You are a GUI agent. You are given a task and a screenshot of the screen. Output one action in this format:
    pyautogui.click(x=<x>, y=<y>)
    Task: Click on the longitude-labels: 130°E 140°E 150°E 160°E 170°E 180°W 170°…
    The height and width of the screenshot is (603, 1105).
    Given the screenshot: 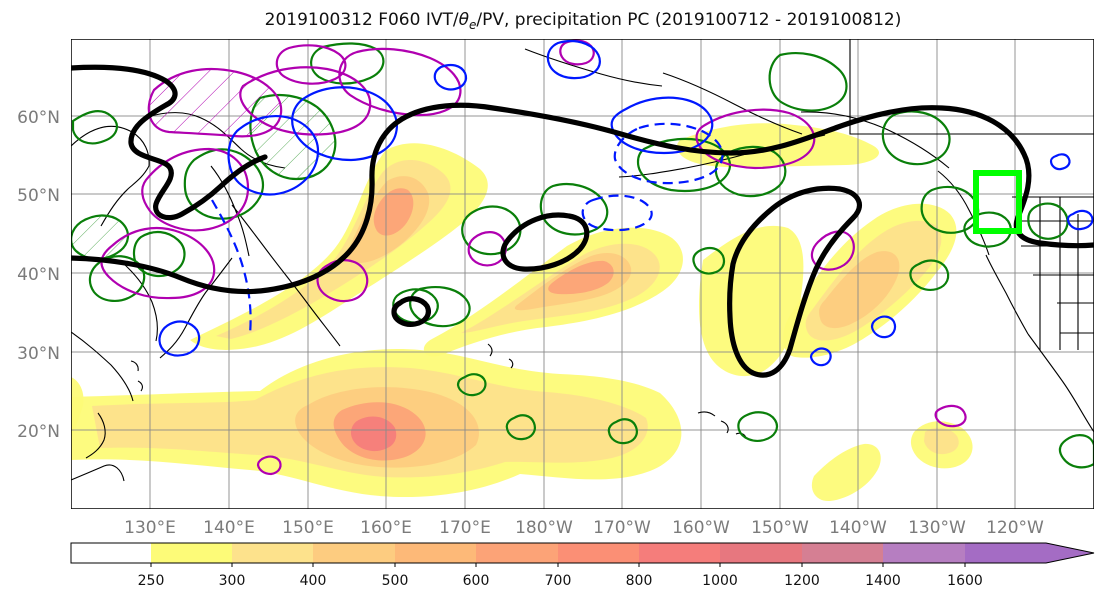 What is the action you would take?
    pyautogui.click(x=584, y=528)
    